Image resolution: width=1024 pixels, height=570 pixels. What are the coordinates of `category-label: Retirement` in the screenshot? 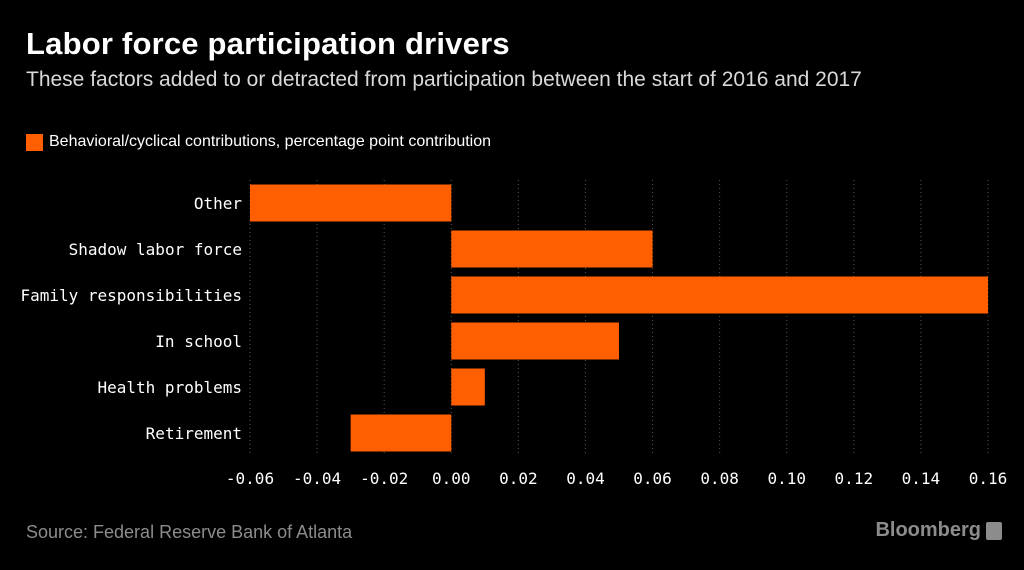 It's located at (194, 433).